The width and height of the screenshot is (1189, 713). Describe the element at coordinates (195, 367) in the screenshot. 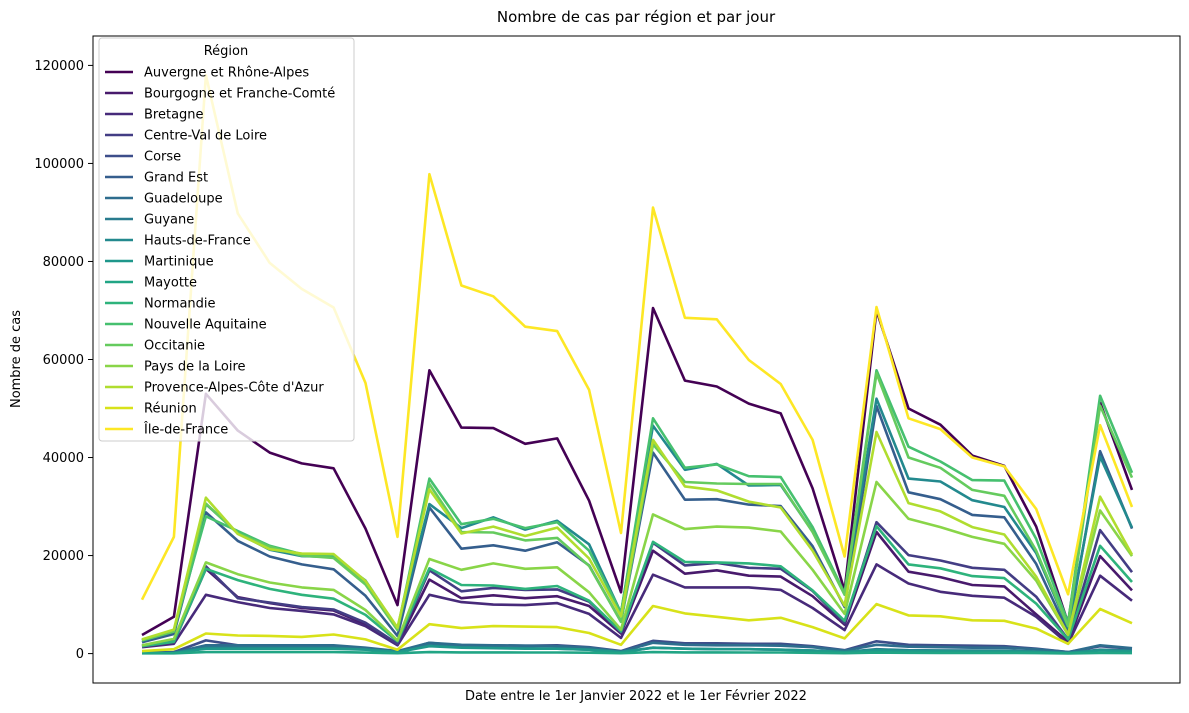

I see `legend-label: Pays de la Loire` at that location.